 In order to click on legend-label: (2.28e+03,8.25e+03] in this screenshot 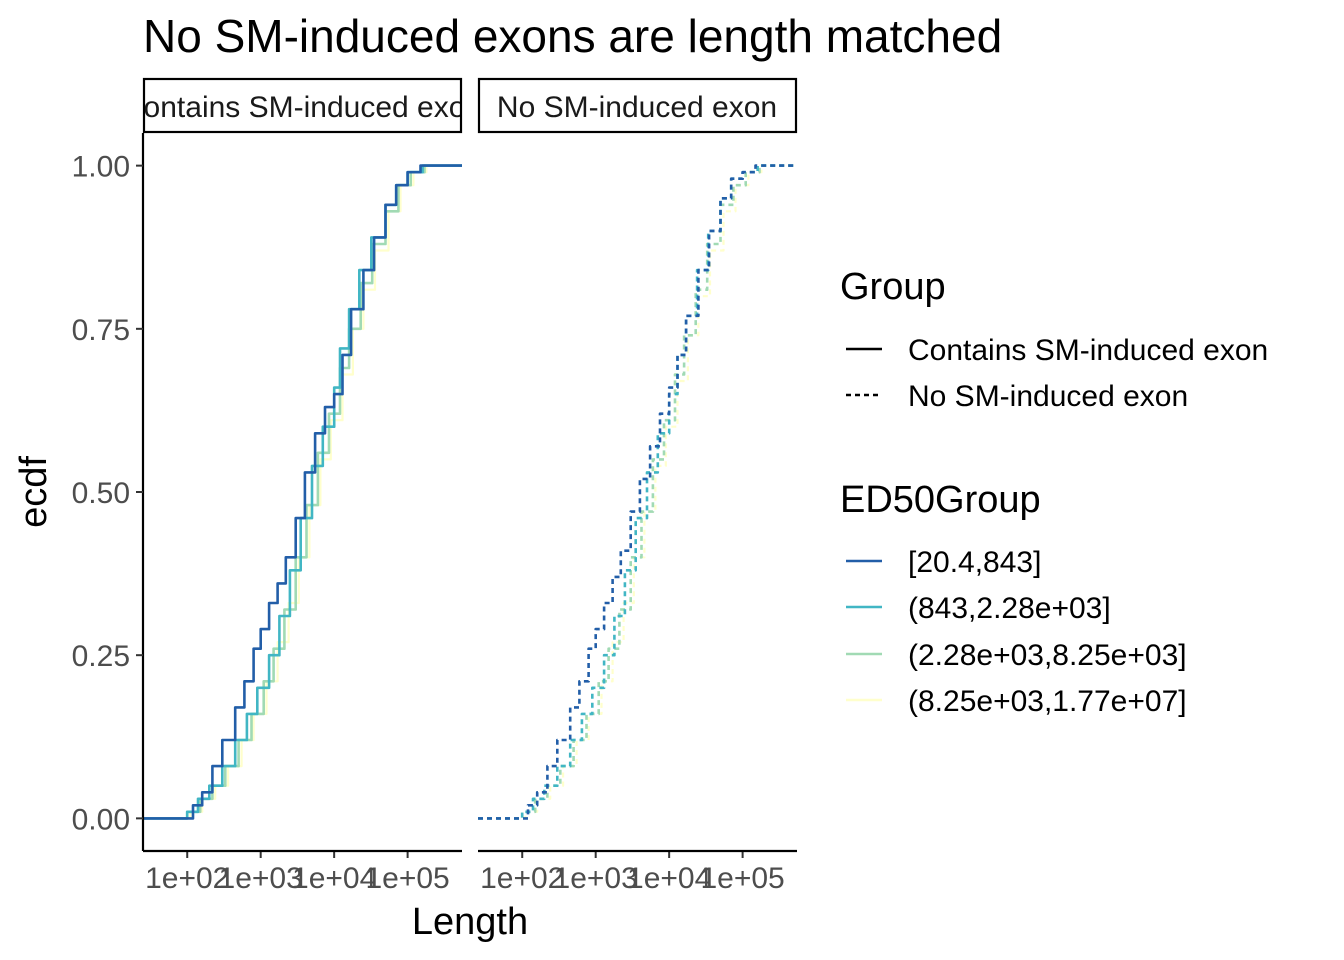, I will do `click(1047, 655)`.